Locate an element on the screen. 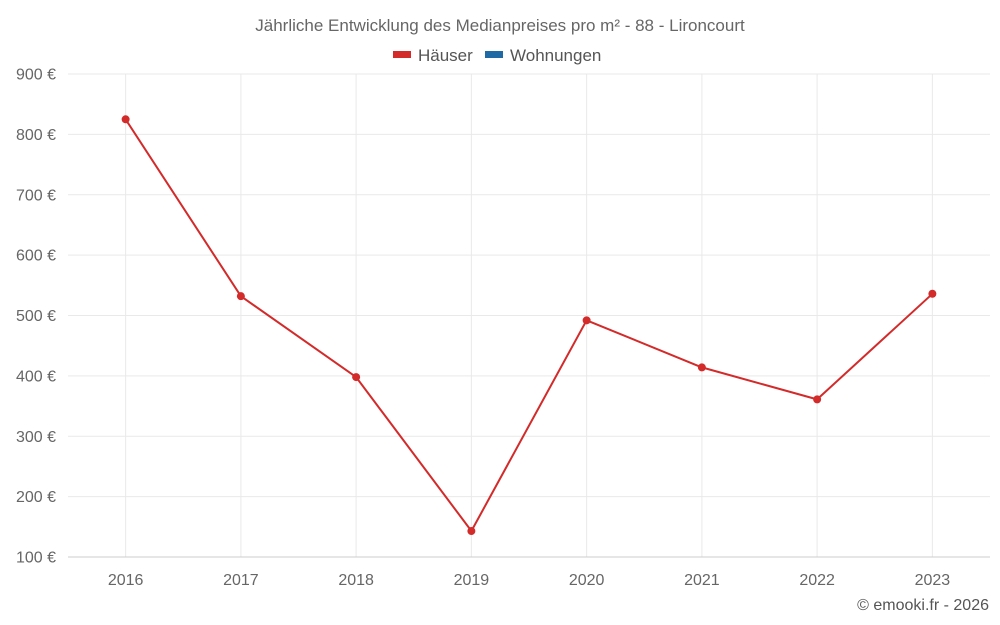  y-tick-label: 500 € is located at coordinates (36, 316).